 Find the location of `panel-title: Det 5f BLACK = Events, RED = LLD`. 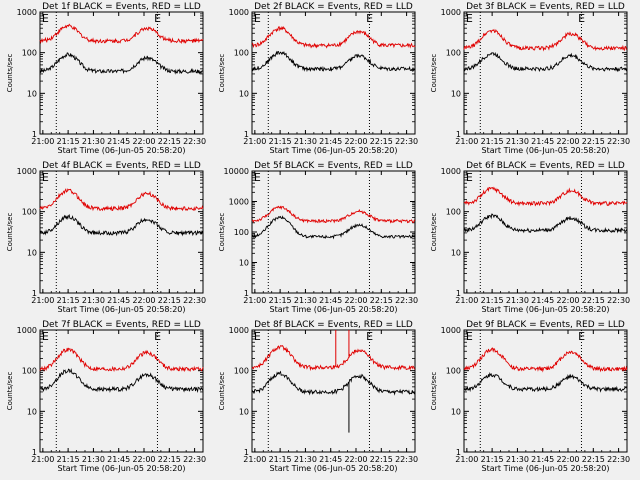

panel-title: Det 5f BLACK = Events, RED = LLD is located at coordinates (333, 166).